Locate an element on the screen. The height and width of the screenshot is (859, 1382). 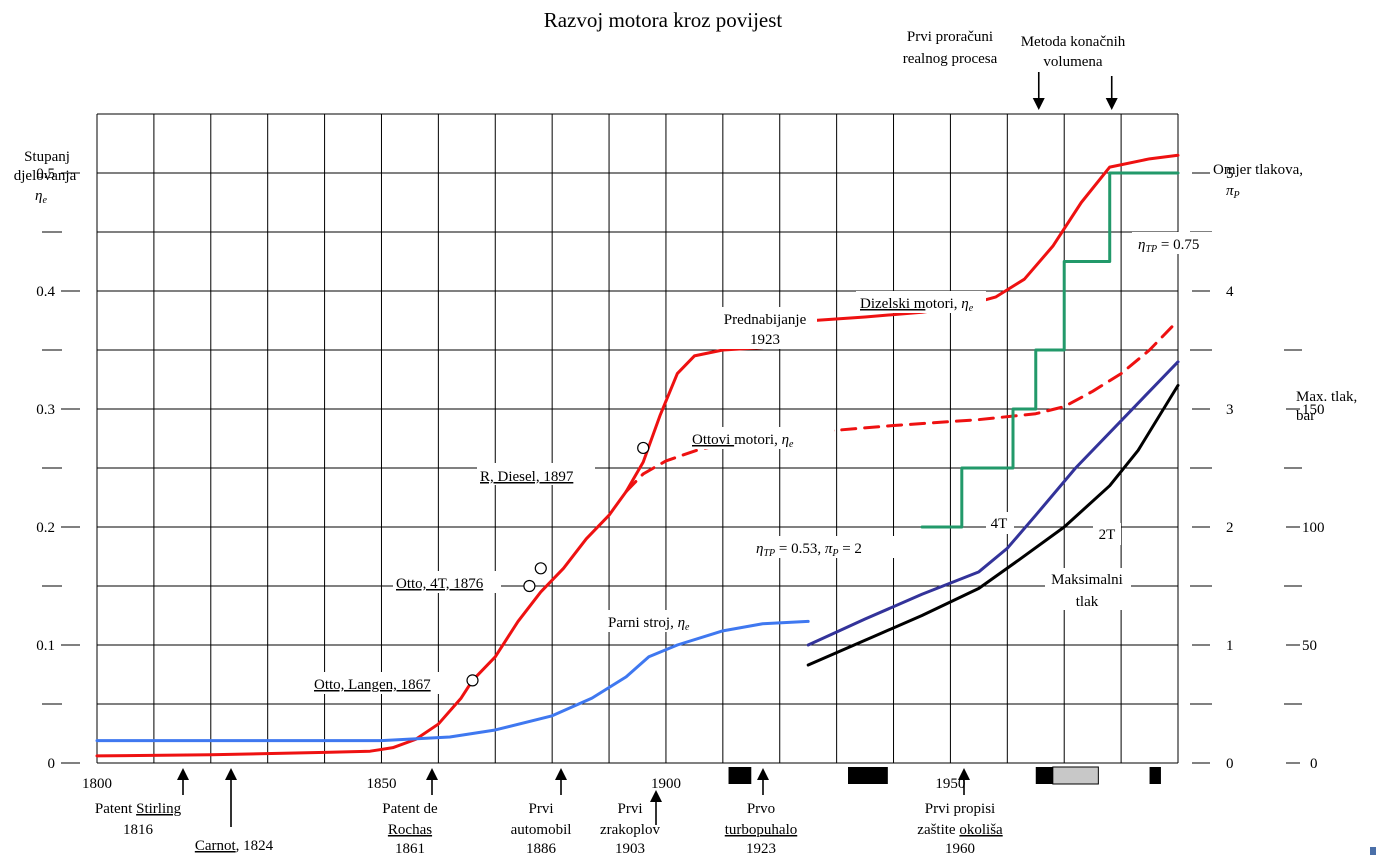
right-tick-label: 0 is located at coordinates (1230, 764).